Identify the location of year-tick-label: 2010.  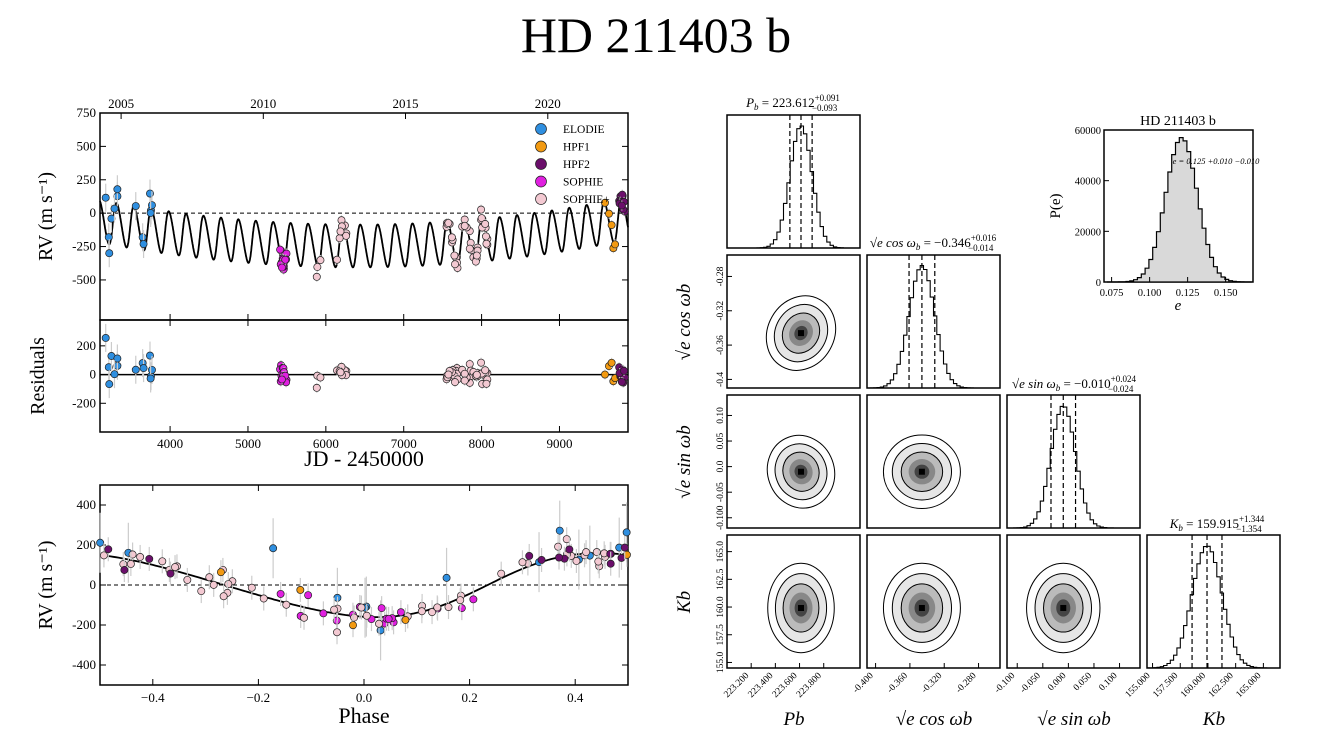
(263, 103).